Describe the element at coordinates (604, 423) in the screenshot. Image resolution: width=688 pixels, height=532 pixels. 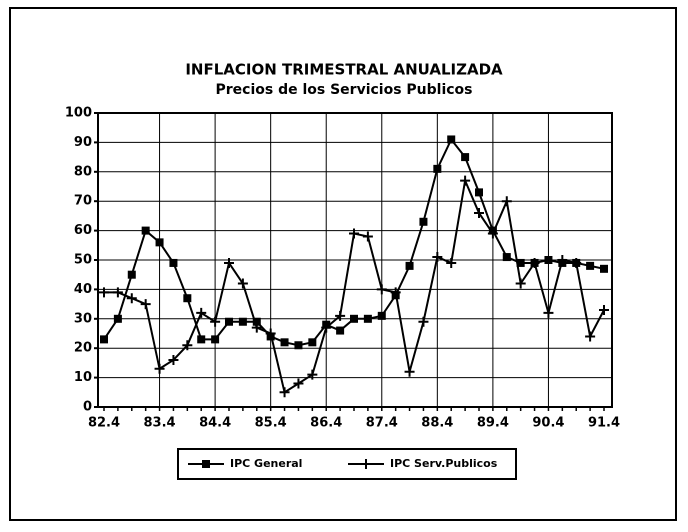
I see `x-tick-label: 91.4` at that location.